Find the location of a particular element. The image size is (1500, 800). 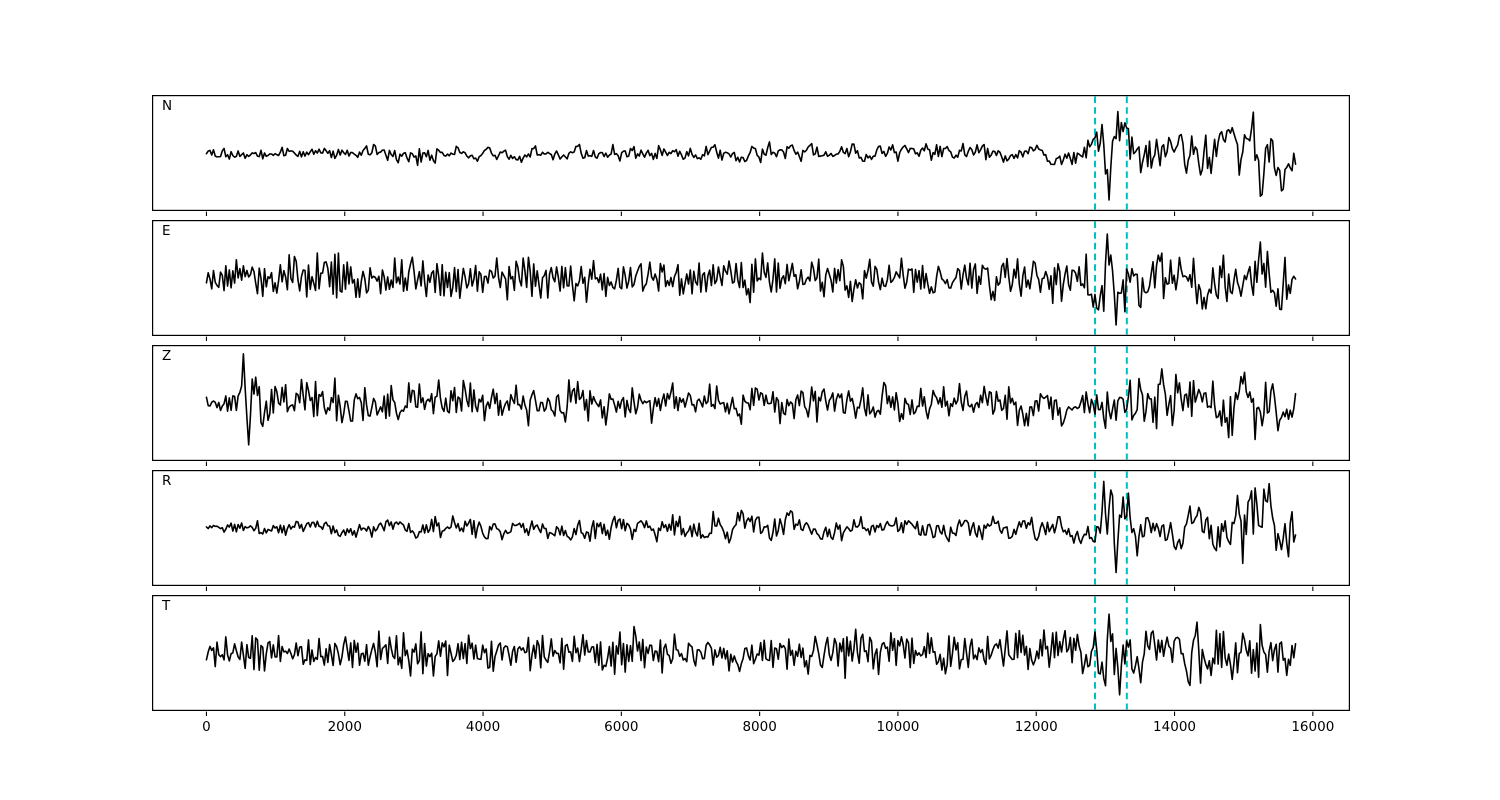

x-tick-label: 16000 is located at coordinates (1313, 727).